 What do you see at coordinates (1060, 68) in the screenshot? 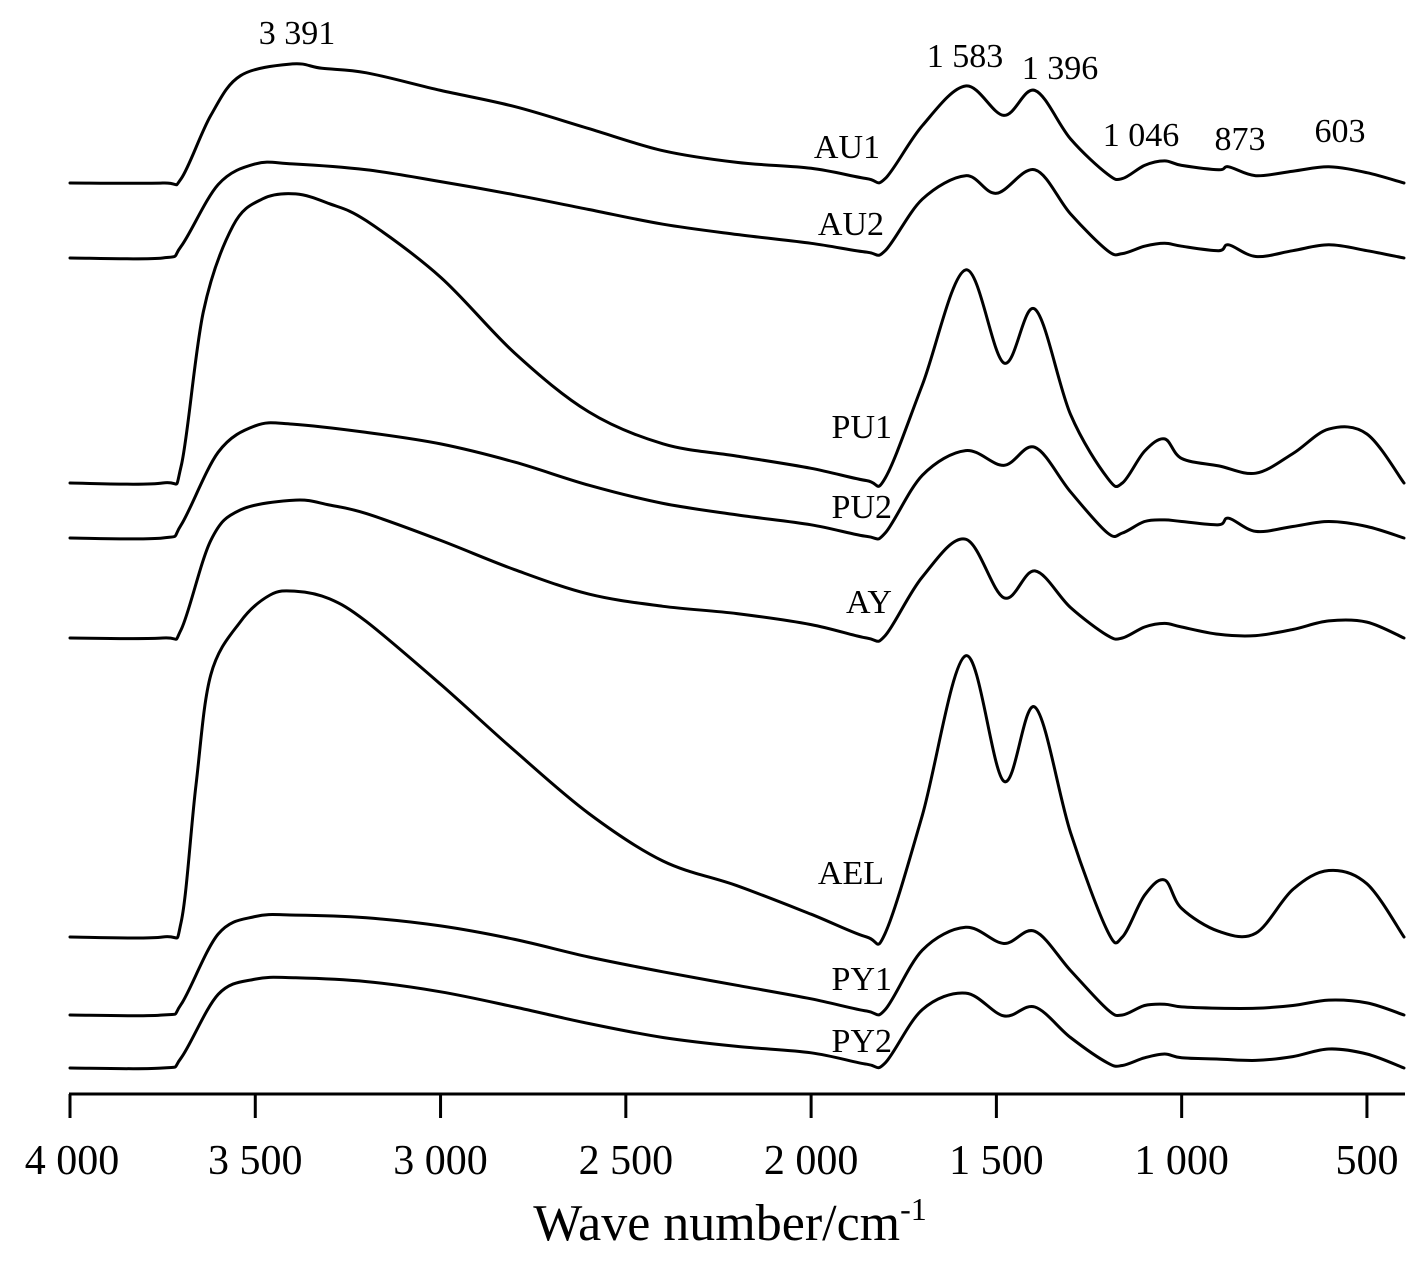
I see `peak-label-1396: 1 396` at bounding box center [1060, 68].